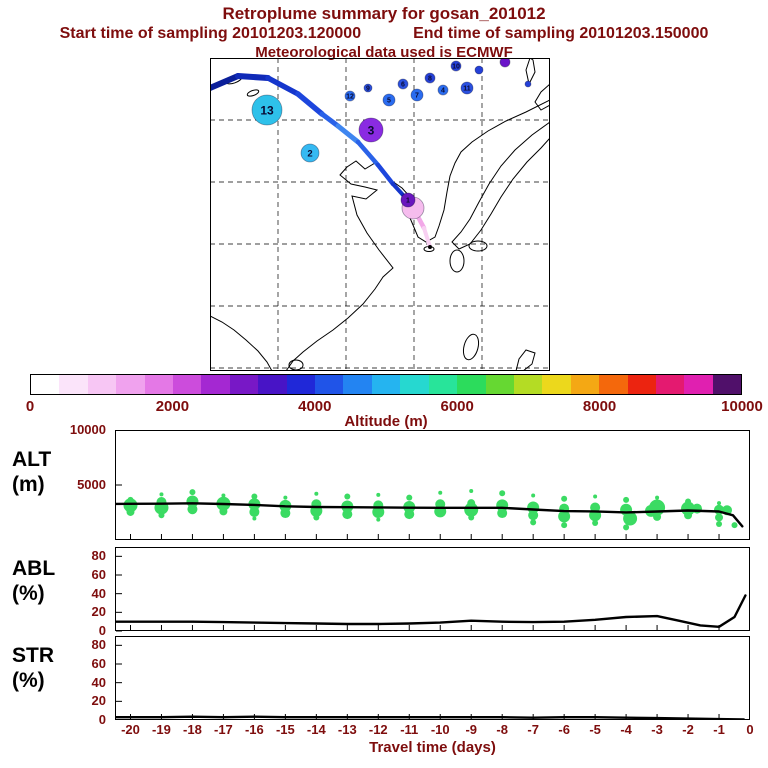 The height and width of the screenshot is (768, 768). I want to click on cluster-number: 6, so click(403, 85).